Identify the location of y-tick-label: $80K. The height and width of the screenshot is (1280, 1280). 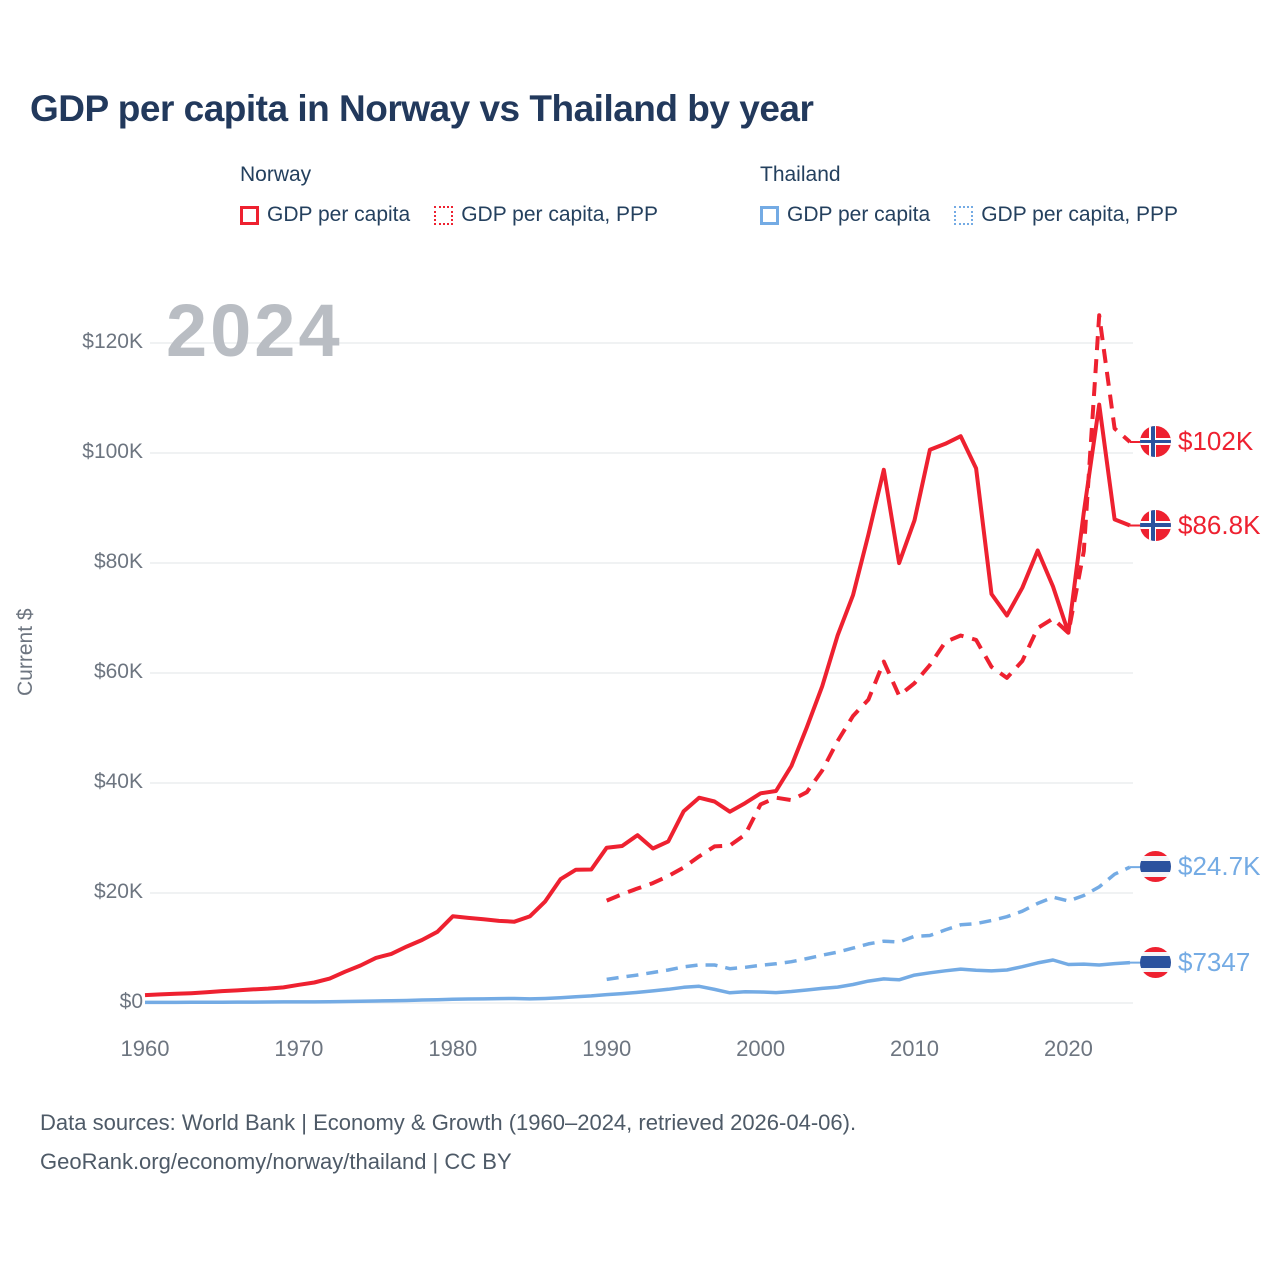
(118, 561).